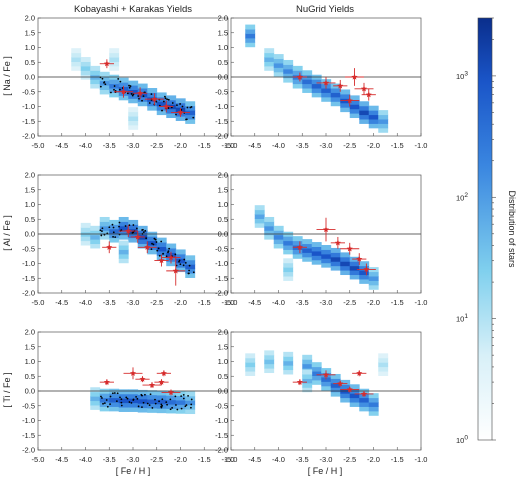  Describe the element at coordinates (221, 405) in the screenshot. I see `y-tick-label: -0.5` at that location.